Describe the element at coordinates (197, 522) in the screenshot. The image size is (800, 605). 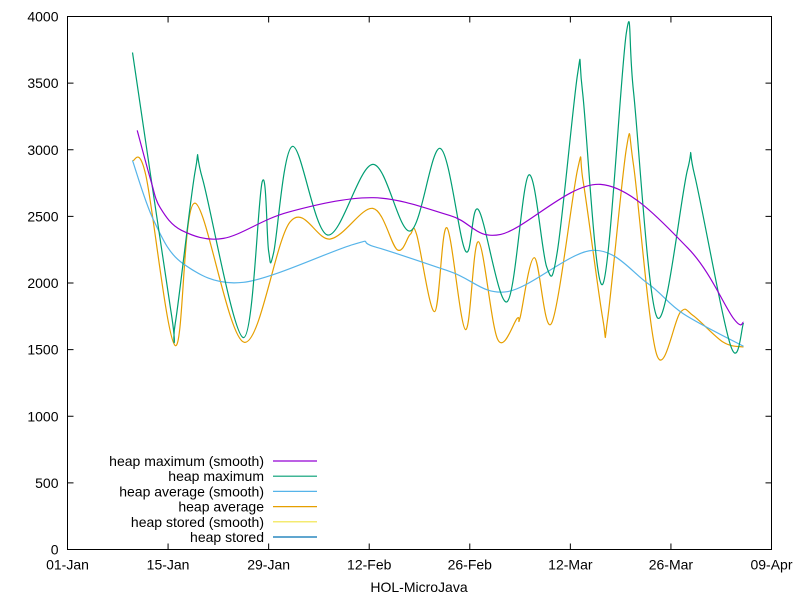
I see `legend-label: heap stored (smooth)` at that location.